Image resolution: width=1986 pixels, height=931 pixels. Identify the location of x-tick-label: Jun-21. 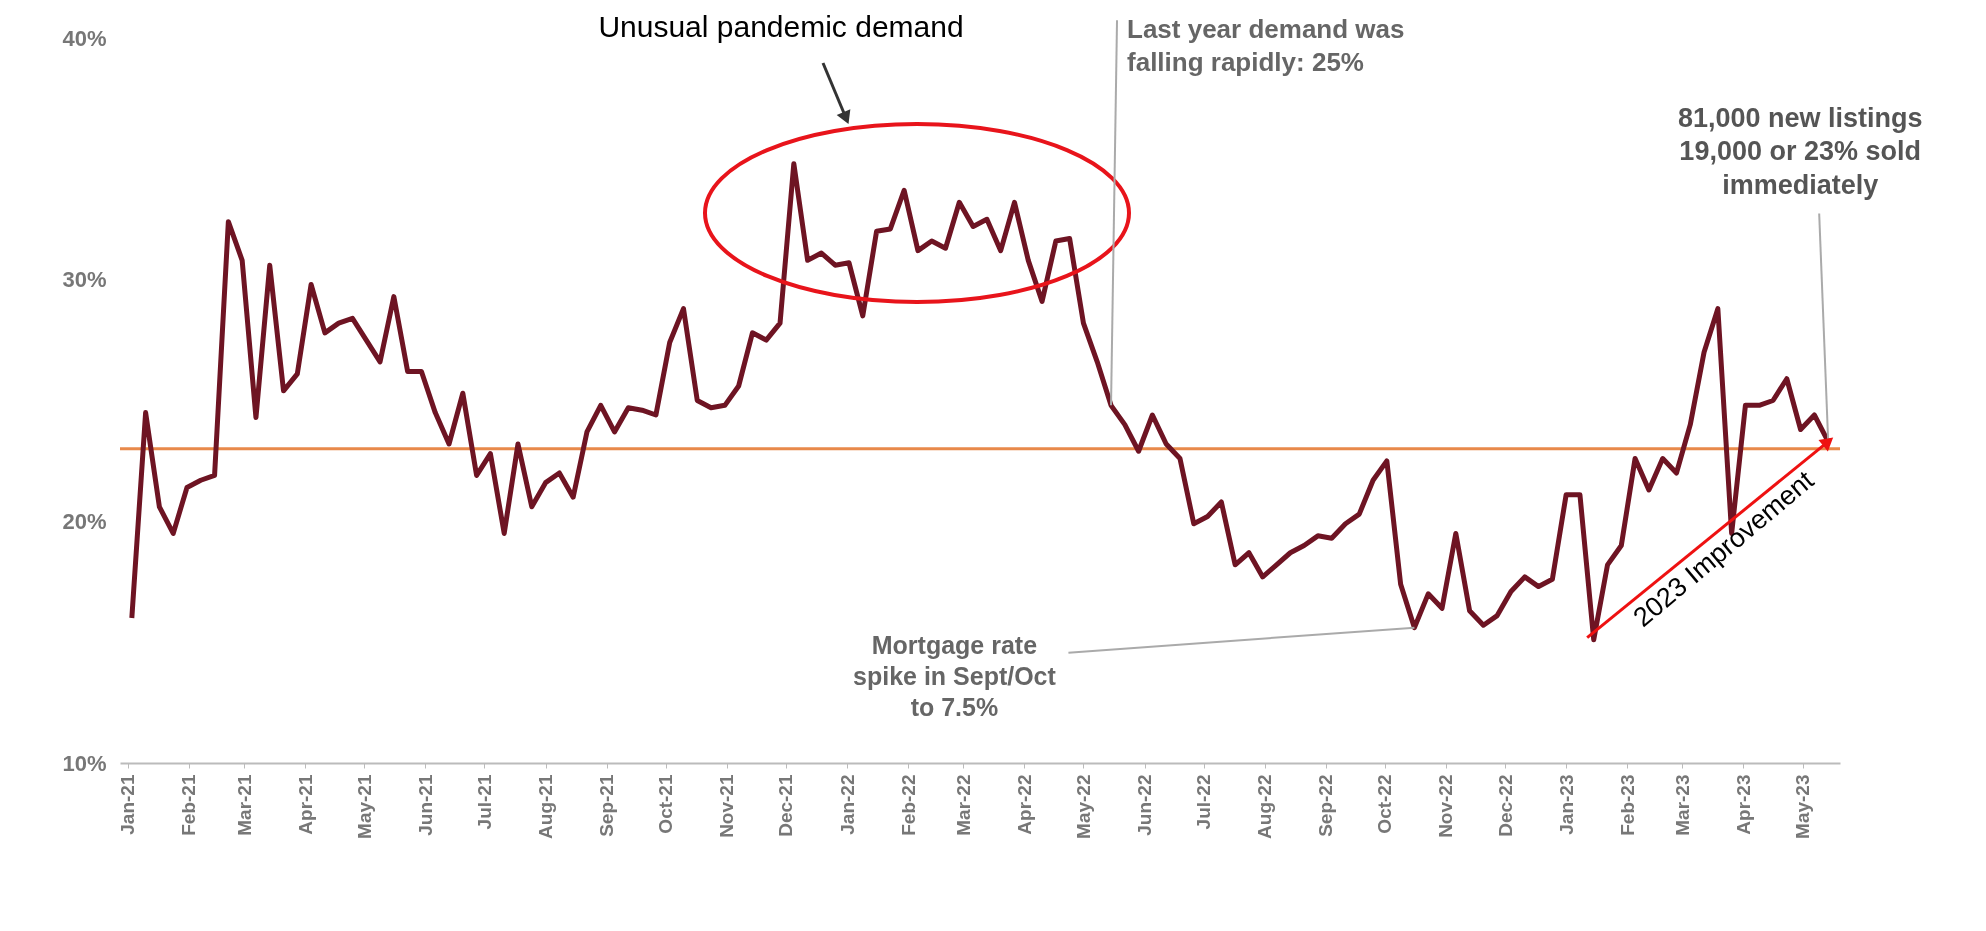
(425, 805).